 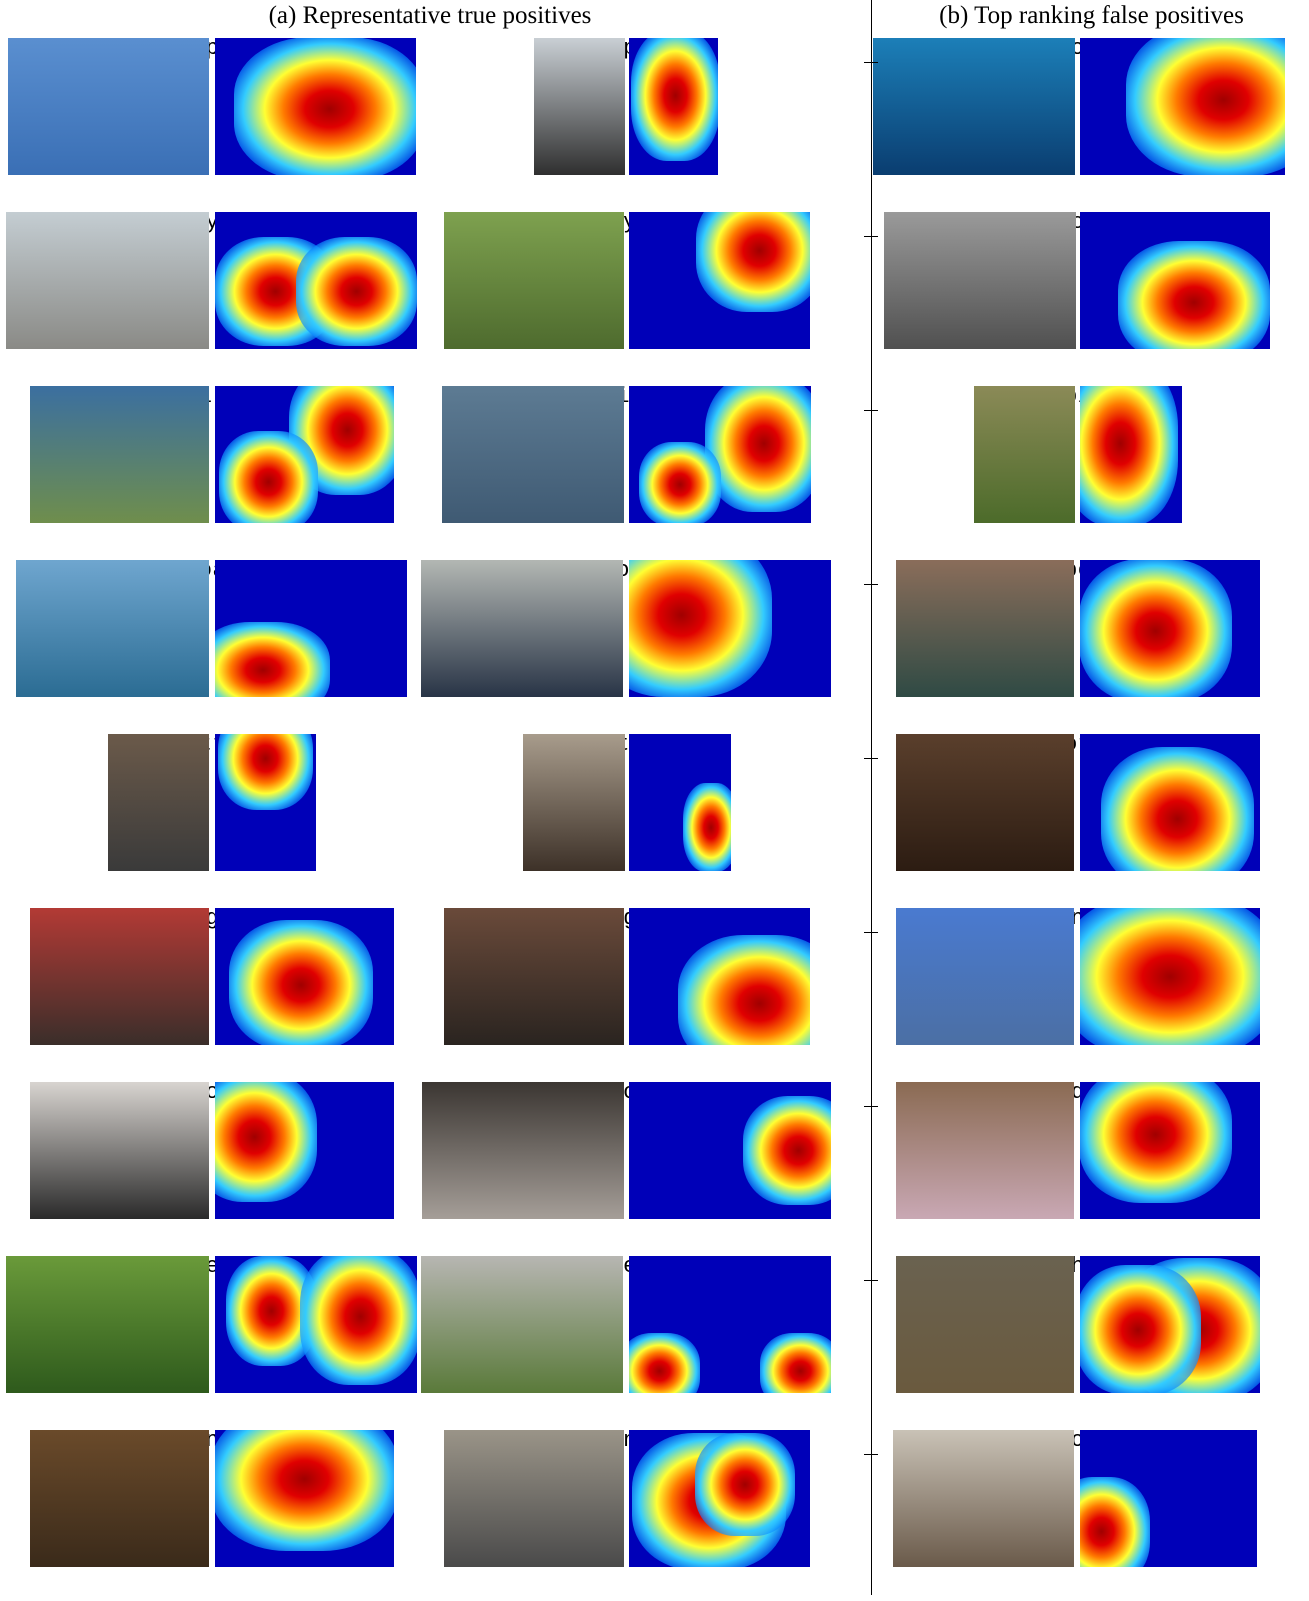 I want to click on false-positive-example: sheep, so click(x=1091, y=1341).